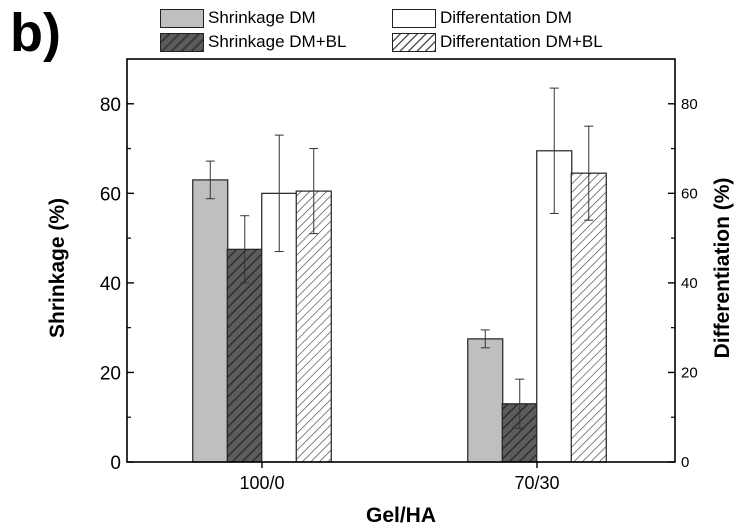 The width and height of the screenshot is (740, 528). Describe the element at coordinates (722, 268) in the screenshot. I see `y-axis-label-right: Differentiation (%)` at that location.